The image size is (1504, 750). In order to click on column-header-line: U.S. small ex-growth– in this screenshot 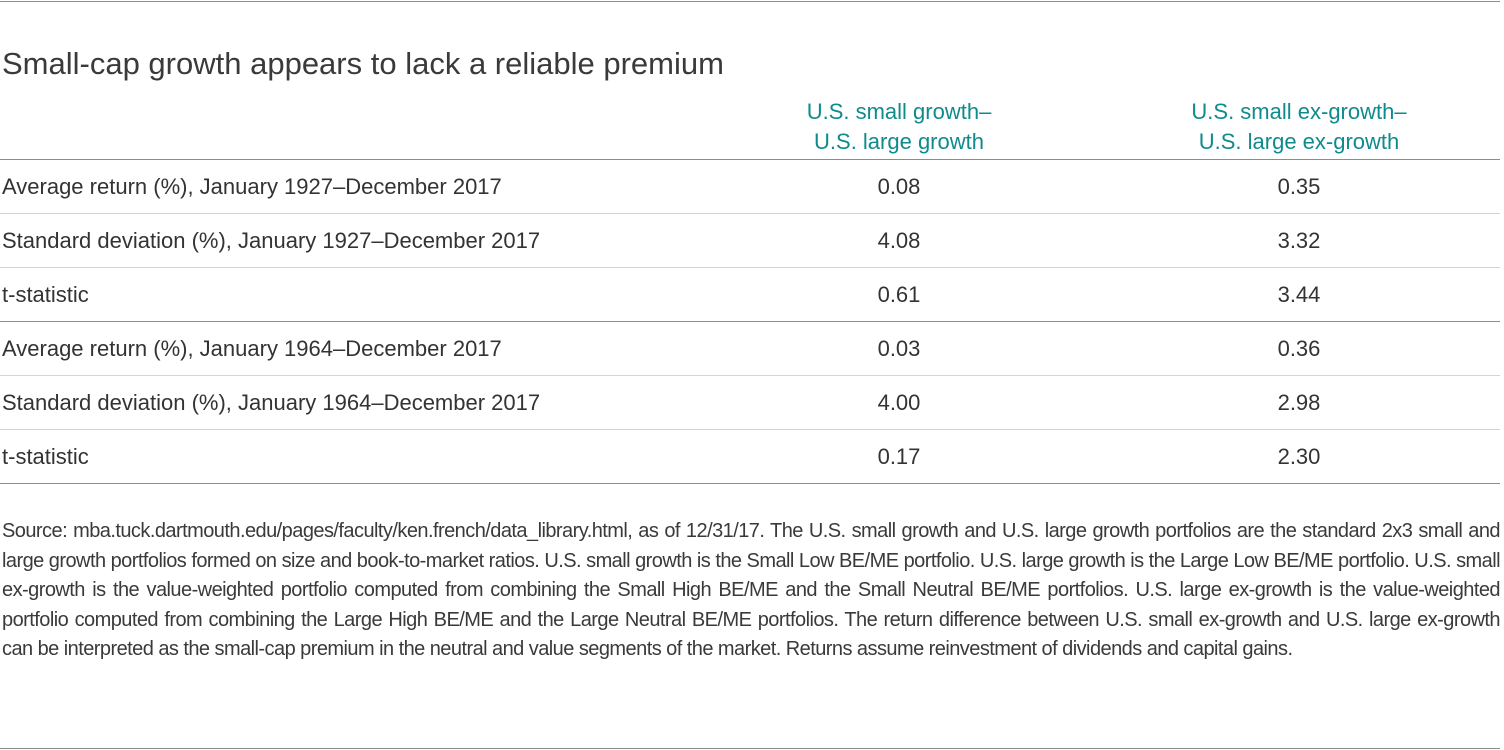, I will do `click(1299, 111)`.